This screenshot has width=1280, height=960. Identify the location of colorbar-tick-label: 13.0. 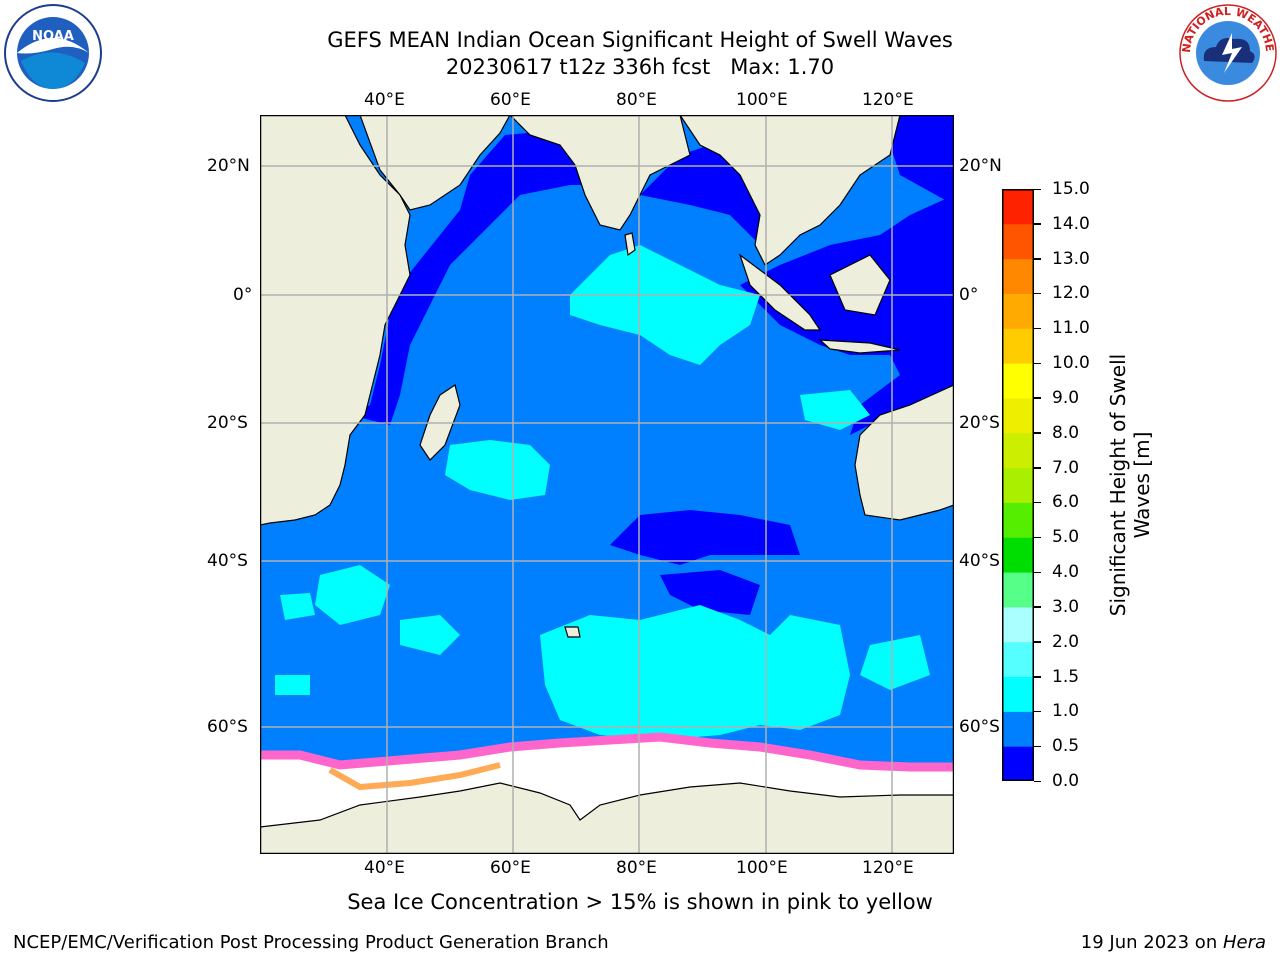
(1071, 258).